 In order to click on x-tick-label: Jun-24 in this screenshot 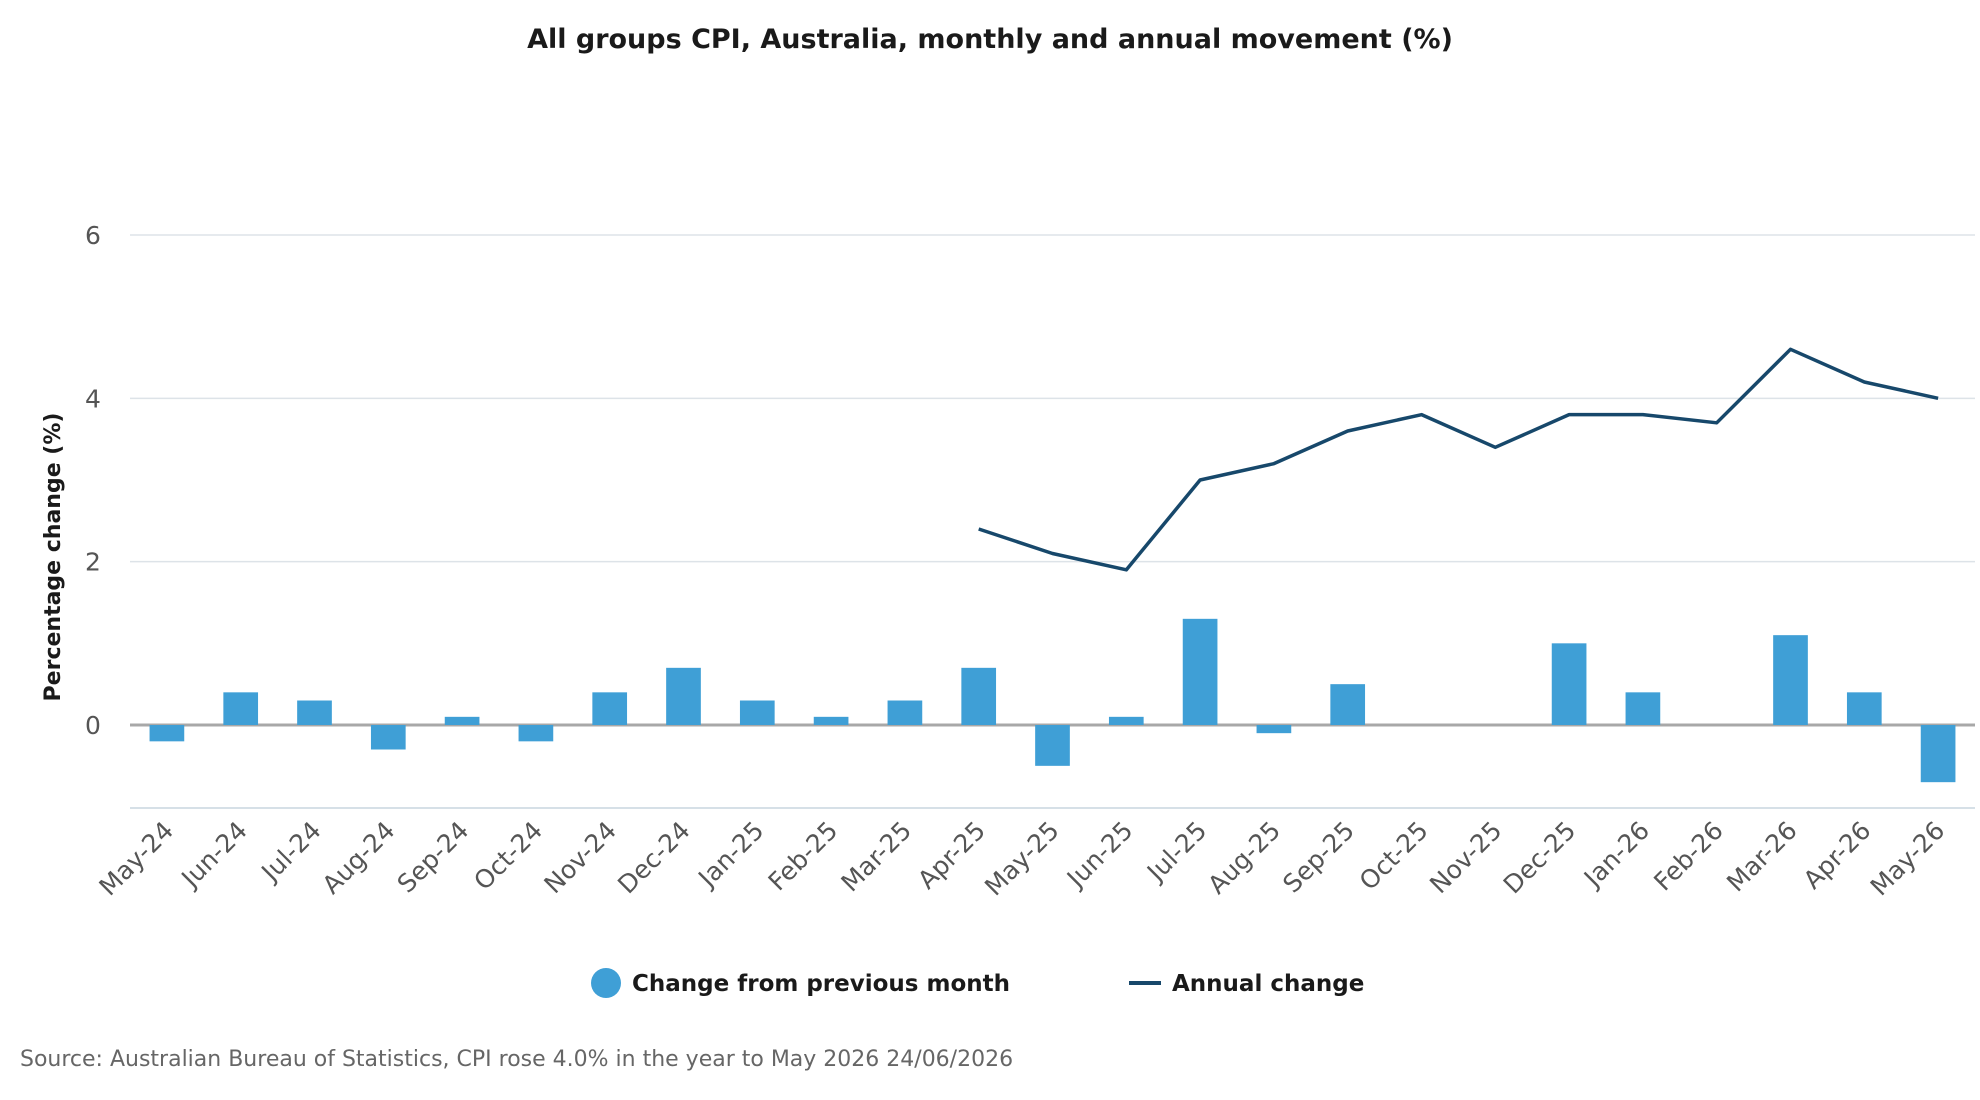, I will do `click(214, 855)`.